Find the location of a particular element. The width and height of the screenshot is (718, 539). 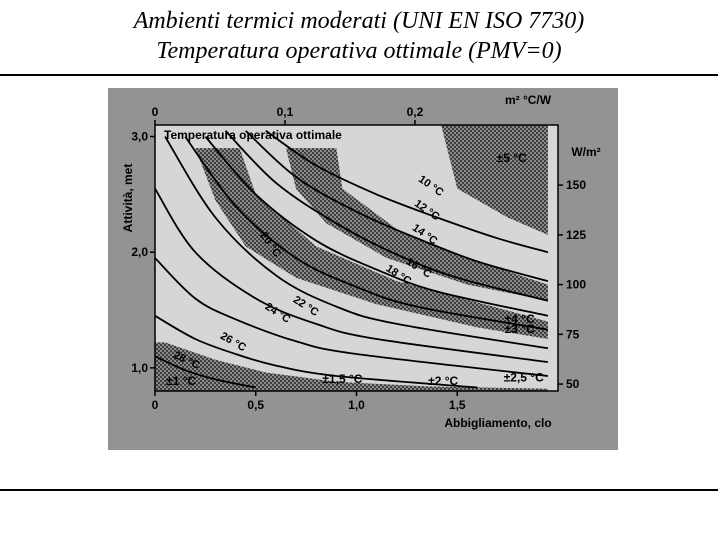

x-secondary-axis-title: m² °C/W is located at coordinates (528, 100).